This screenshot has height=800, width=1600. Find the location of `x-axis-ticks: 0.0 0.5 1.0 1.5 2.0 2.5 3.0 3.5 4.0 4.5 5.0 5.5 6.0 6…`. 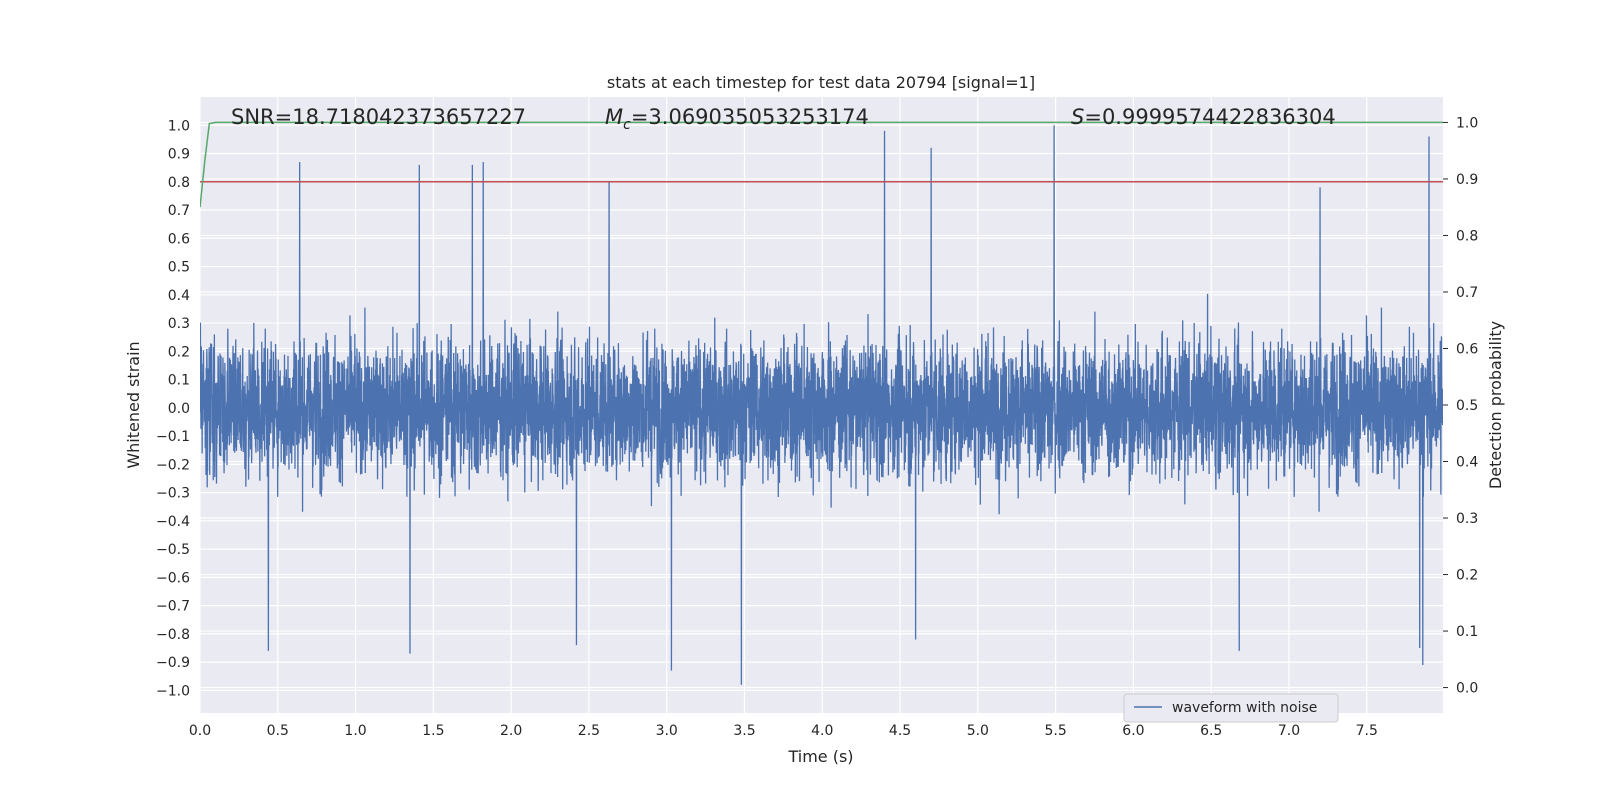

x-axis-ticks: 0.0 0.5 1.0 1.5 2.0 2.5 3.0 3.5 4.0 4.5 5.0 5.5 6.0 6… is located at coordinates (783, 731).